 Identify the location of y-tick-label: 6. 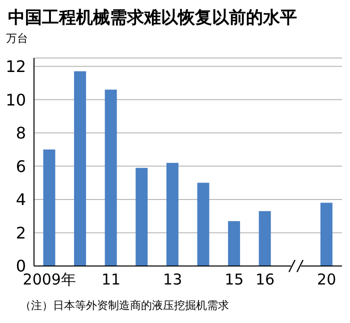
(21, 166).